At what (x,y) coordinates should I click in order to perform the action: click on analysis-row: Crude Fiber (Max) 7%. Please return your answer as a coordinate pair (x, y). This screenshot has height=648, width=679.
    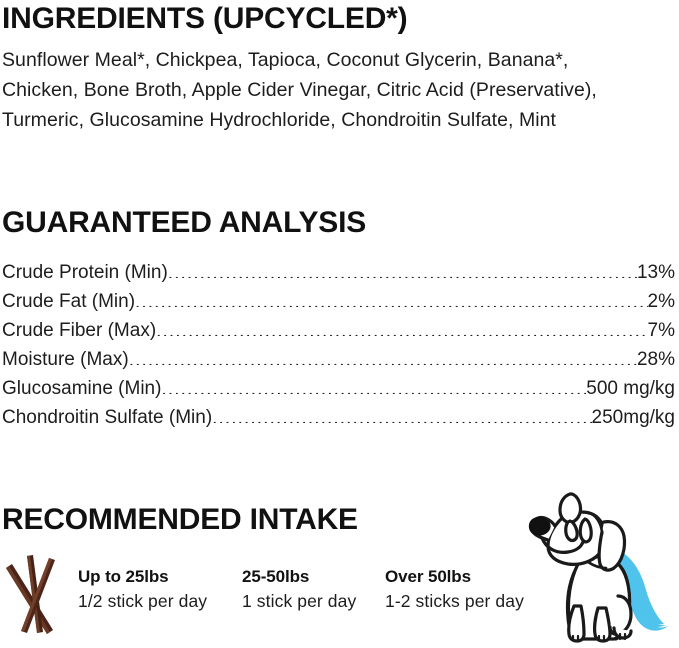
    Looking at the image, I should click on (338, 330).